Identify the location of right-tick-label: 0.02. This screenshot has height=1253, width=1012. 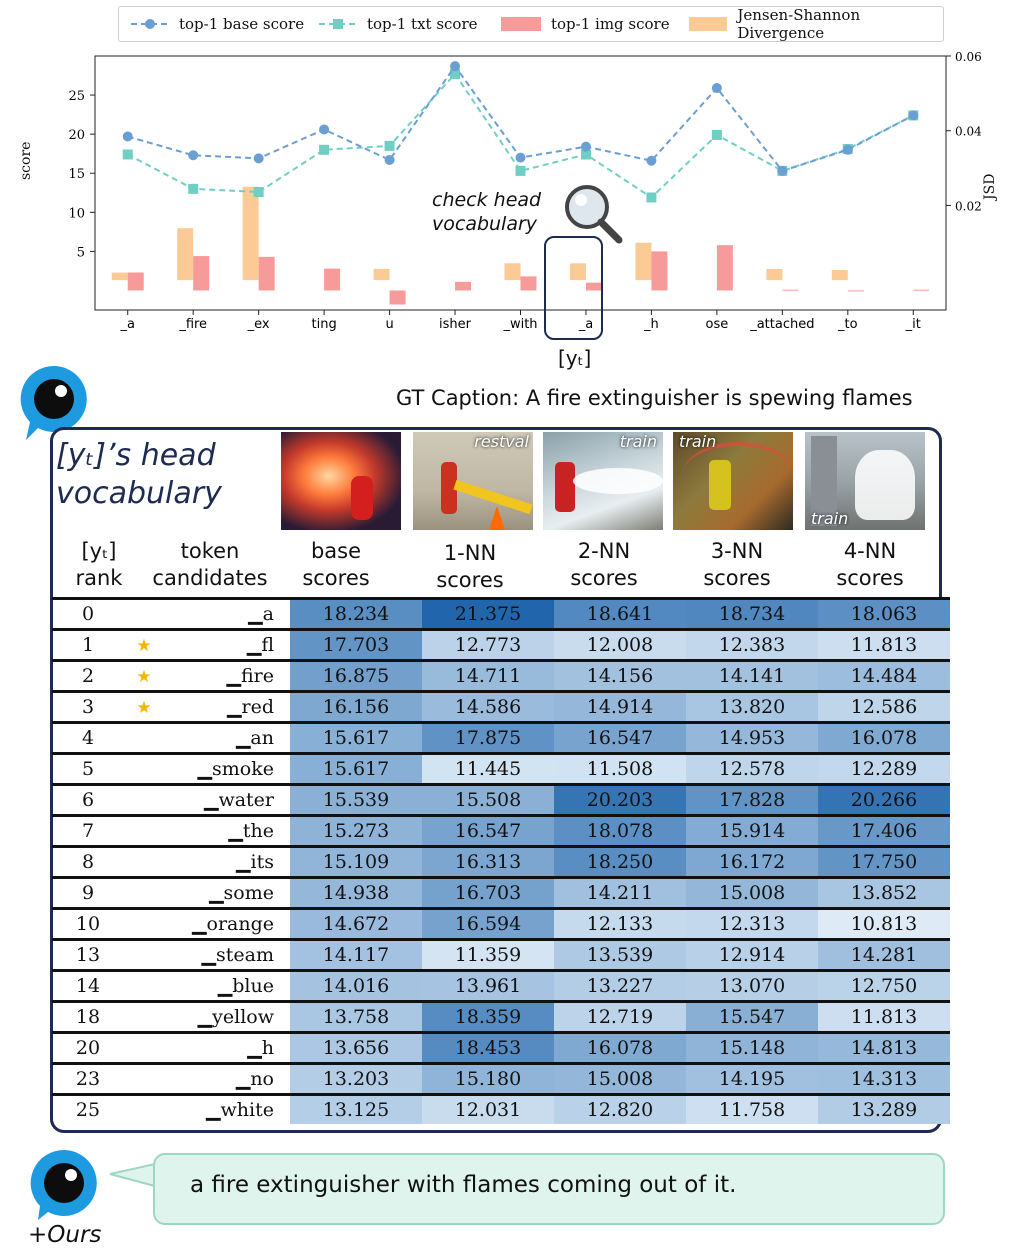
(968, 206).